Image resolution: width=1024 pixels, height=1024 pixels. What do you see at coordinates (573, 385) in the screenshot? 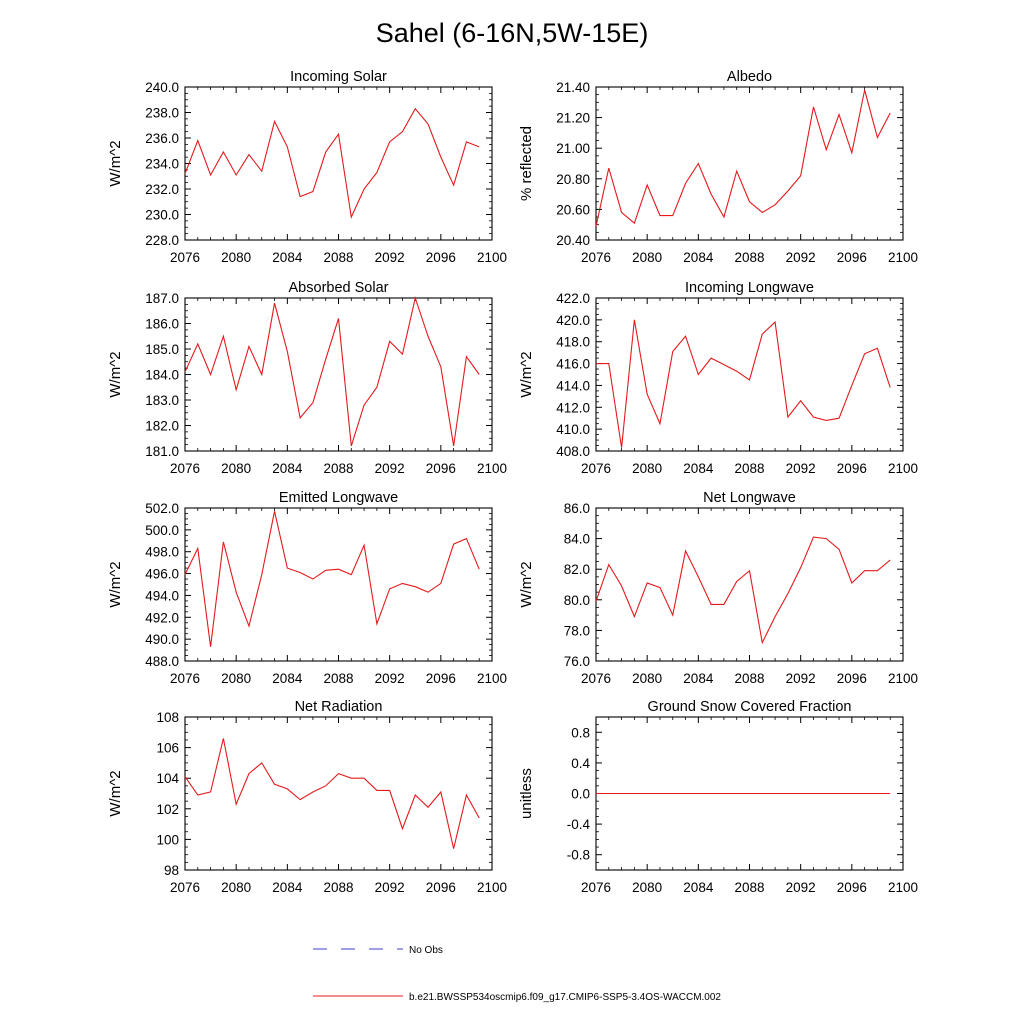
I see `y-tick-label: 414.0` at bounding box center [573, 385].